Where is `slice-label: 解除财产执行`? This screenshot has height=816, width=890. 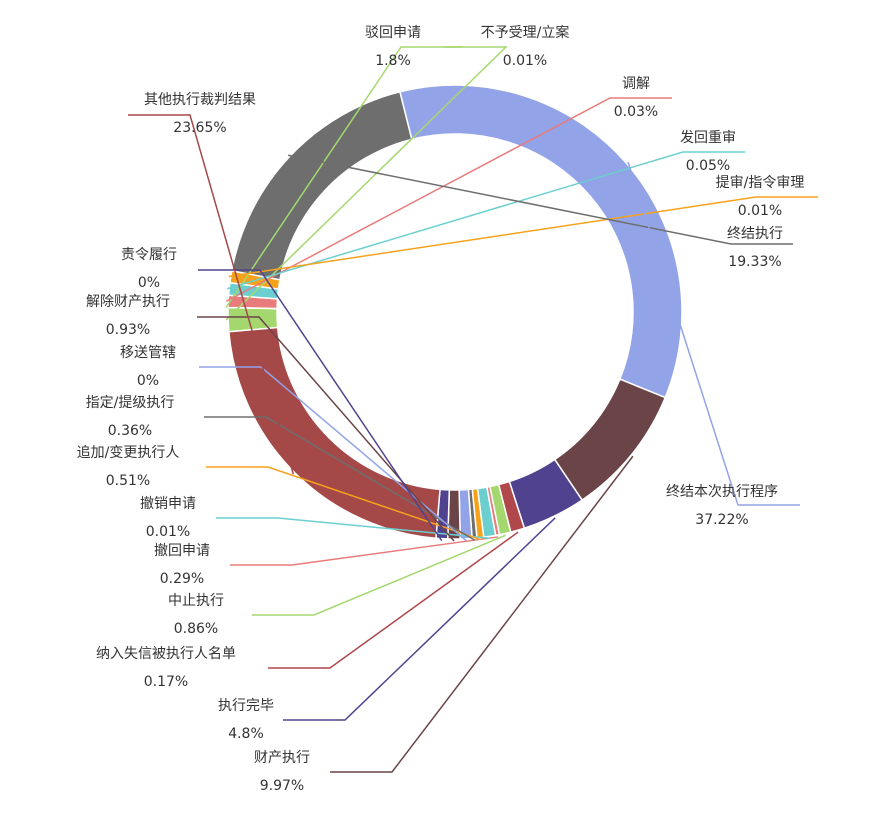
slice-label: 解除财产执行 is located at coordinates (128, 302).